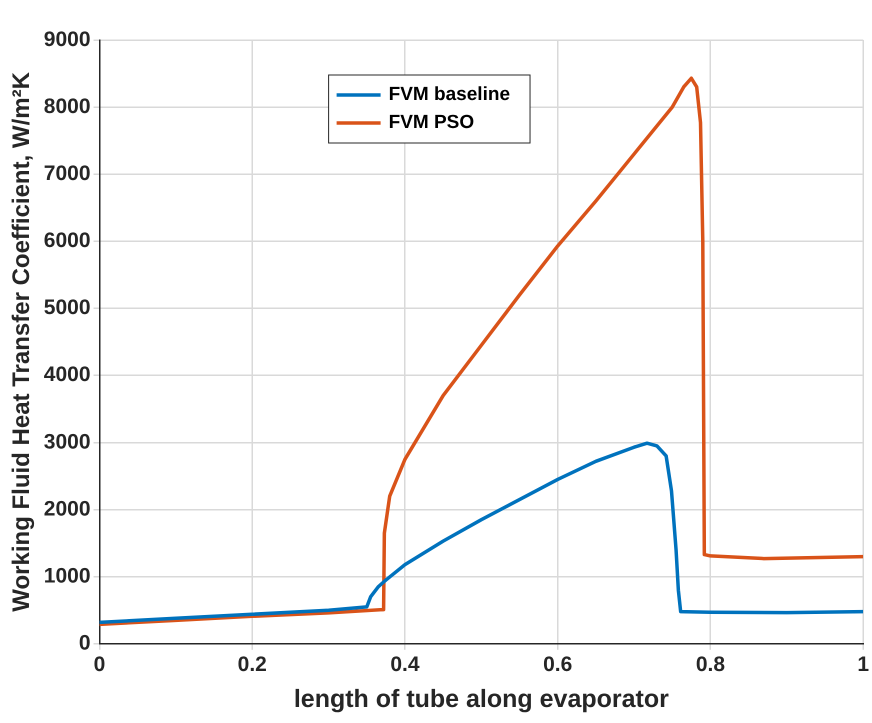 This screenshot has width=872, height=723. What do you see at coordinates (711, 664) in the screenshot?
I see `x-tick-label: 0.8` at bounding box center [711, 664].